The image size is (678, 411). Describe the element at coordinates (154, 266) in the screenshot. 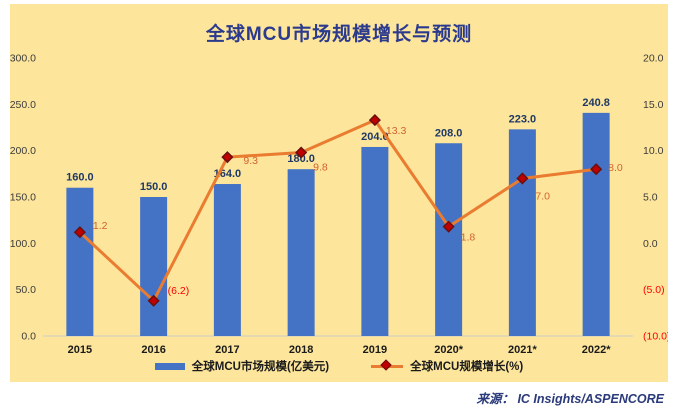

I see `bar-2016` at that location.